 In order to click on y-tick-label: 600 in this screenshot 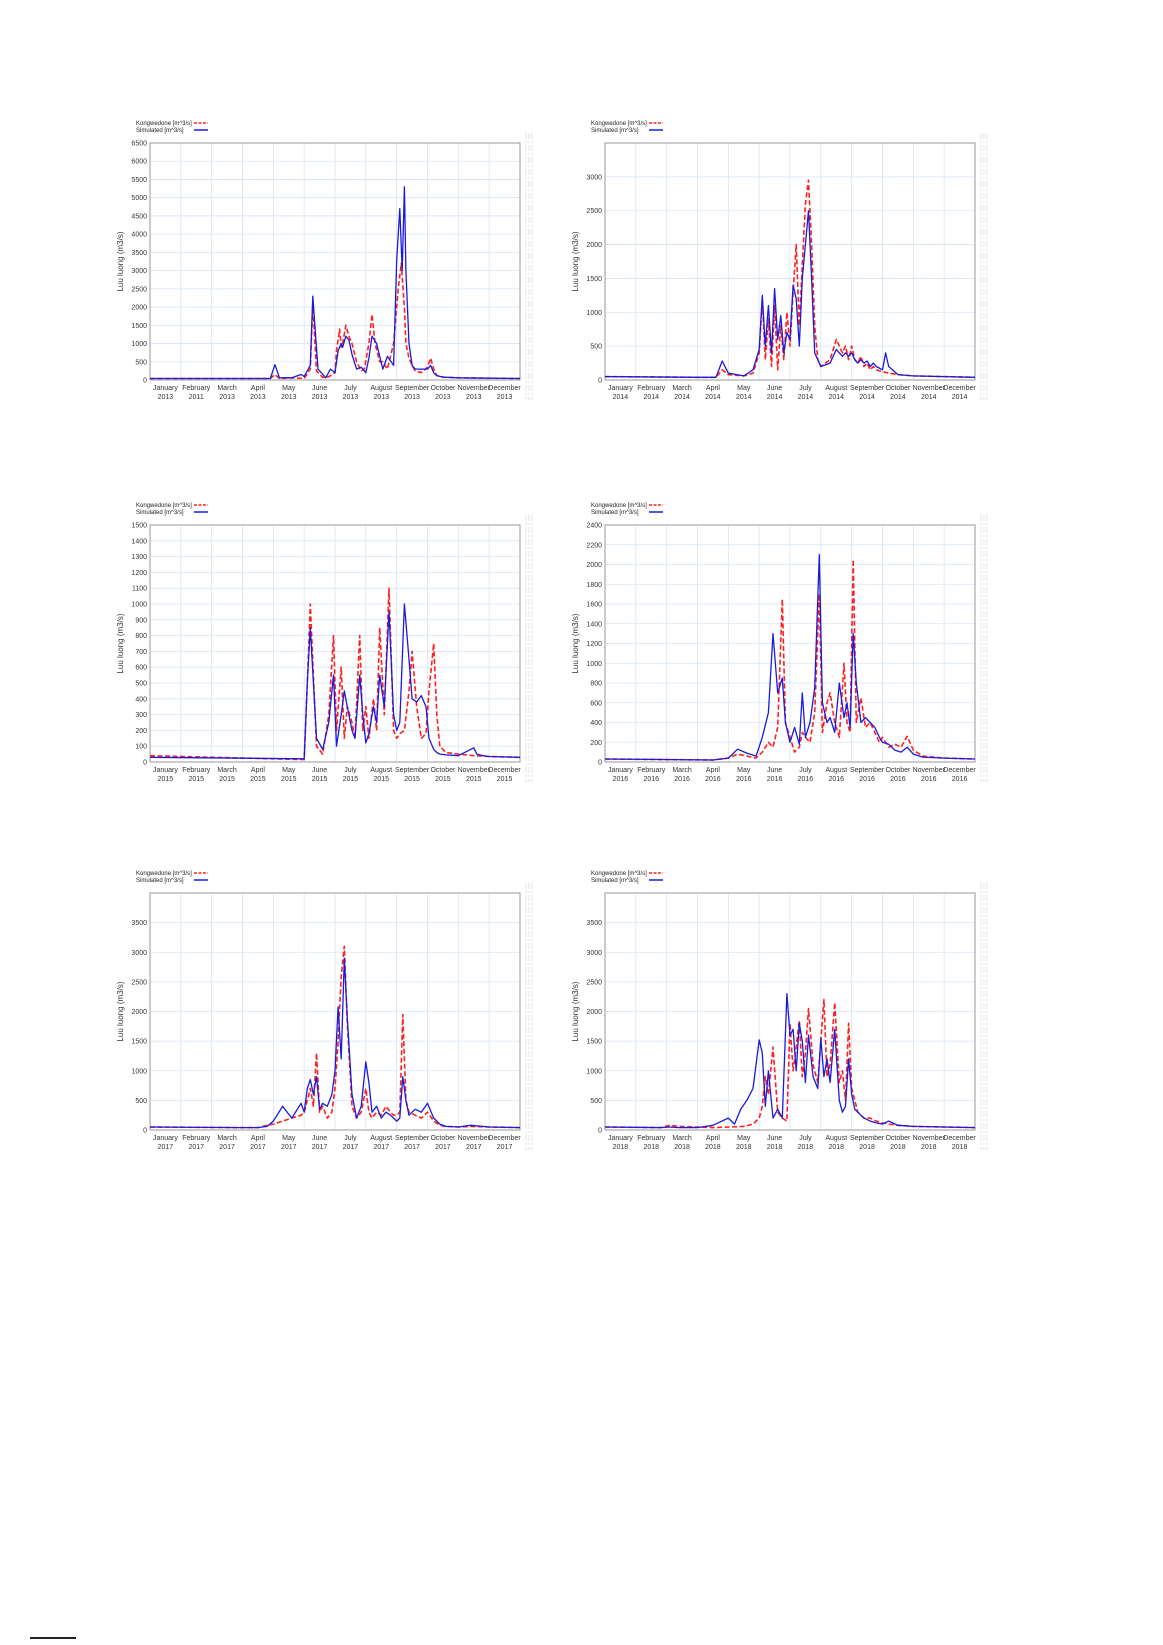, I will do `click(596, 703)`.